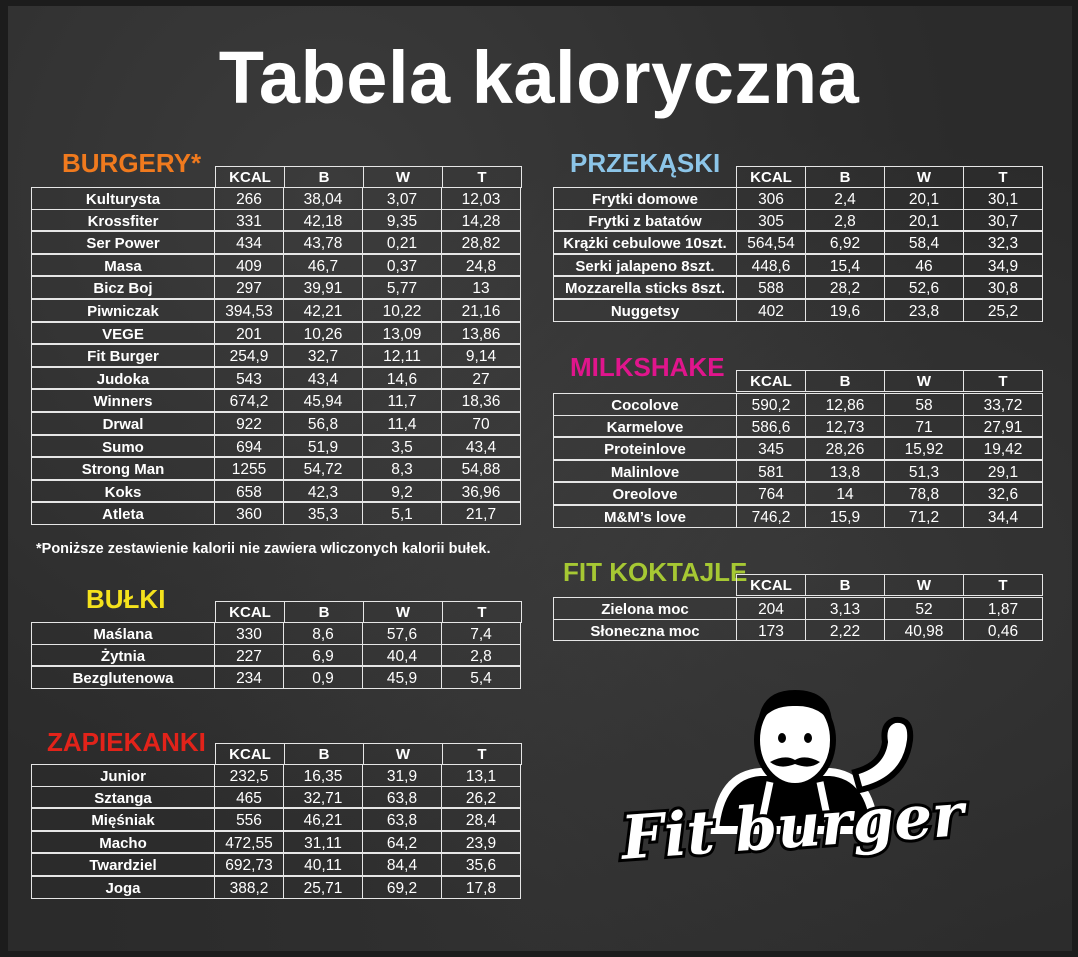  What do you see at coordinates (276, 797) in the screenshot?
I see `table-row: Sztanga 465 32,71 63,8 26,2` at bounding box center [276, 797].